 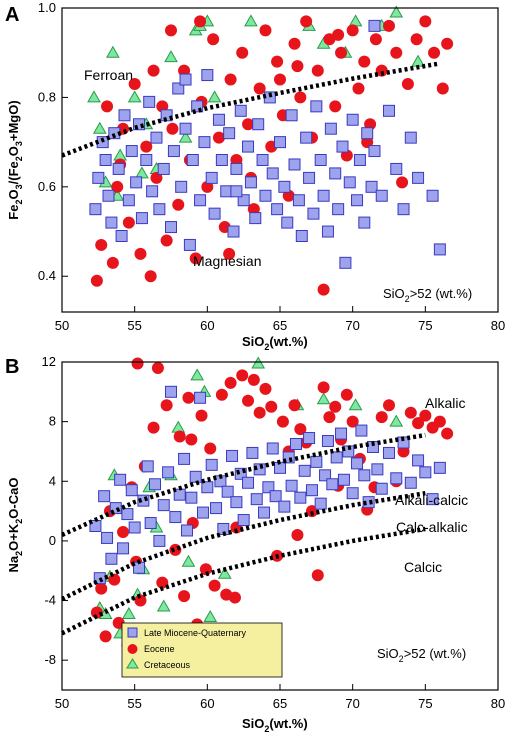 I want to click on panel-b-ytick-label: -8, so click(x=50, y=659).